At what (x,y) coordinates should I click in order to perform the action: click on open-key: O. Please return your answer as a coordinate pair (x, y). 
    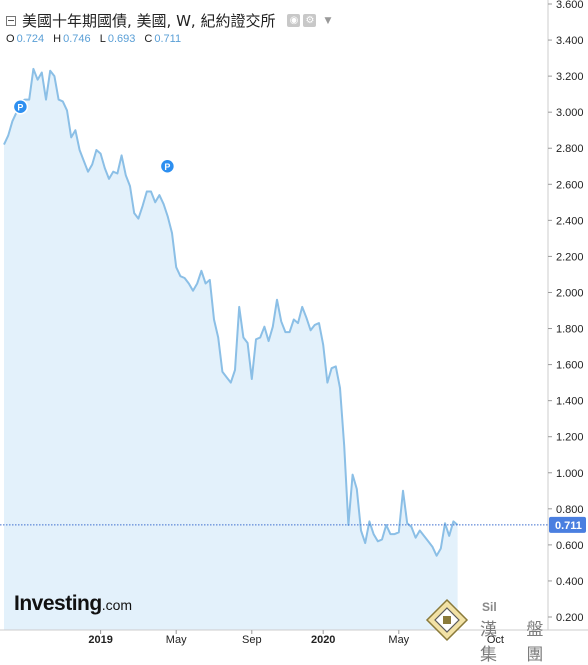
    Looking at the image, I should click on (10, 39).